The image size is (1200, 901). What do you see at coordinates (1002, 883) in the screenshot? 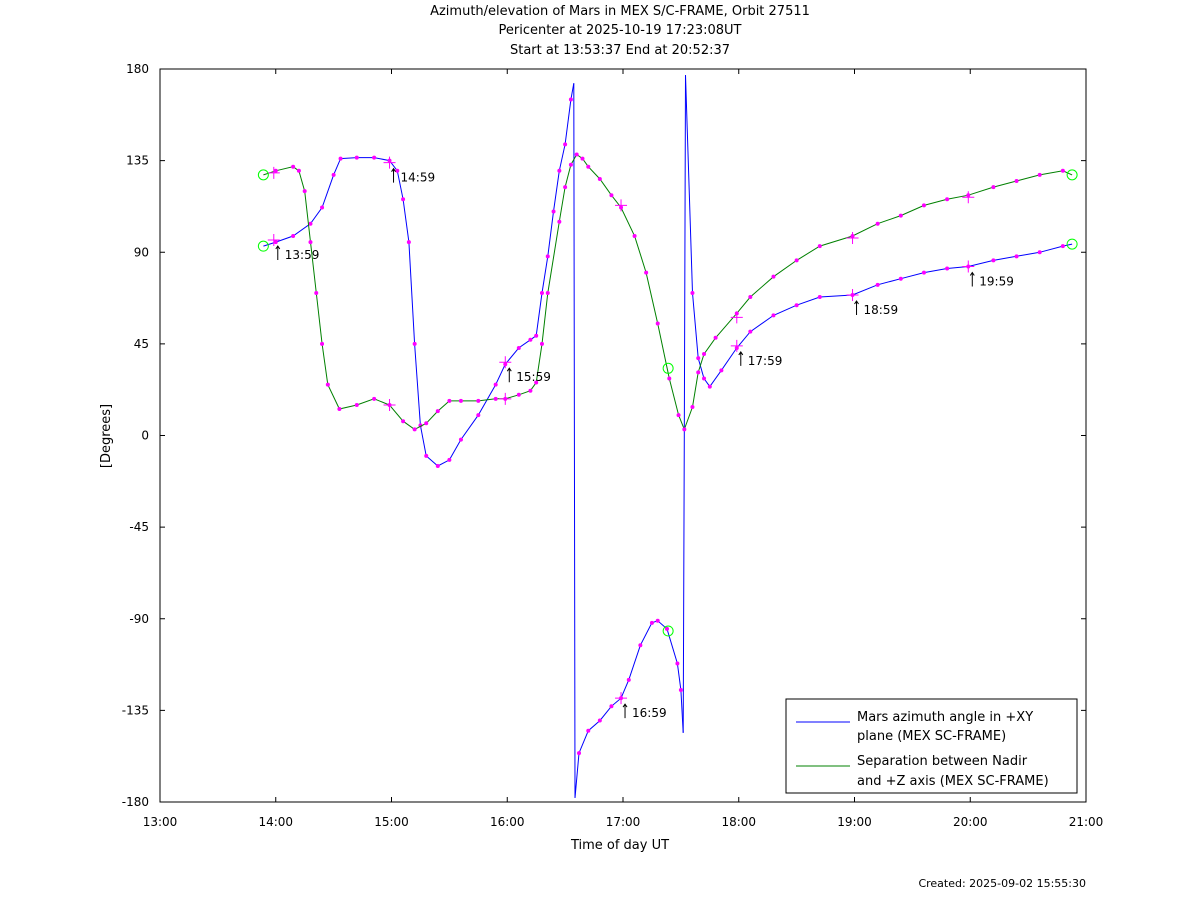
I see `created-timestamp: Created: 2025-09-02 15:55:30` at bounding box center [1002, 883].